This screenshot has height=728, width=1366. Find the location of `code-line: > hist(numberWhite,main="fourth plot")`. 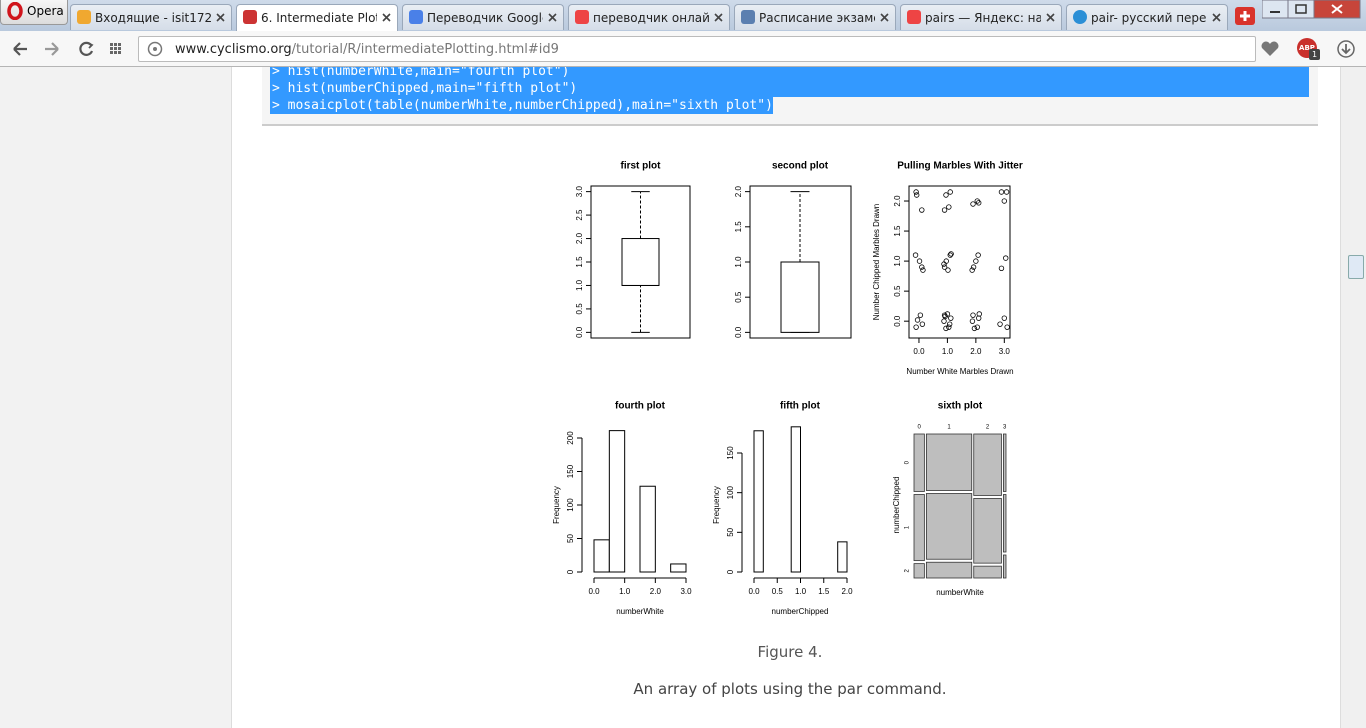

code-line: > hist(numberWhite,main="fourth plot") is located at coordinates (789, 73).